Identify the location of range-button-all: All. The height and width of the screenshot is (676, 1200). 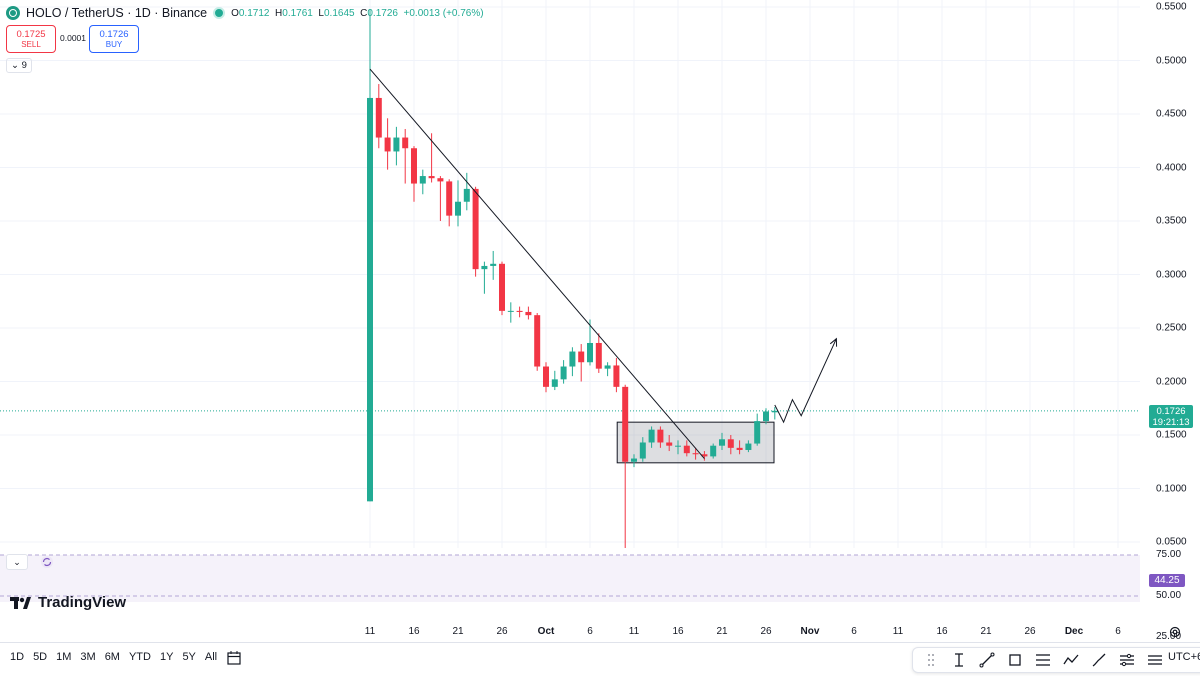
(211, 657).